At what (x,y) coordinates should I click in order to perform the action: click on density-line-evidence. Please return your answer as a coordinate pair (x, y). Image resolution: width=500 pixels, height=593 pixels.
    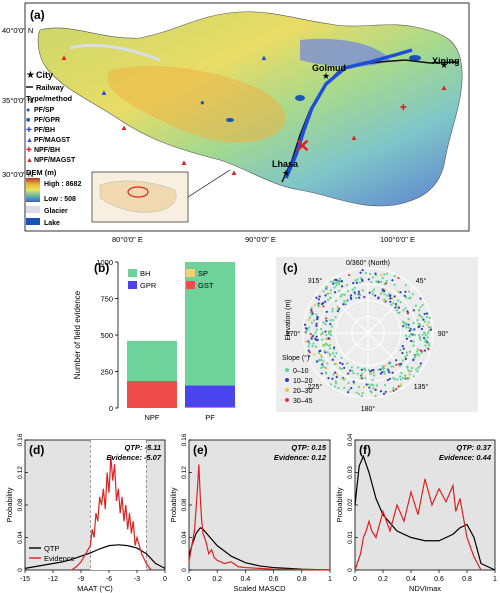
    Looking at the image, I should click on (111, 513).